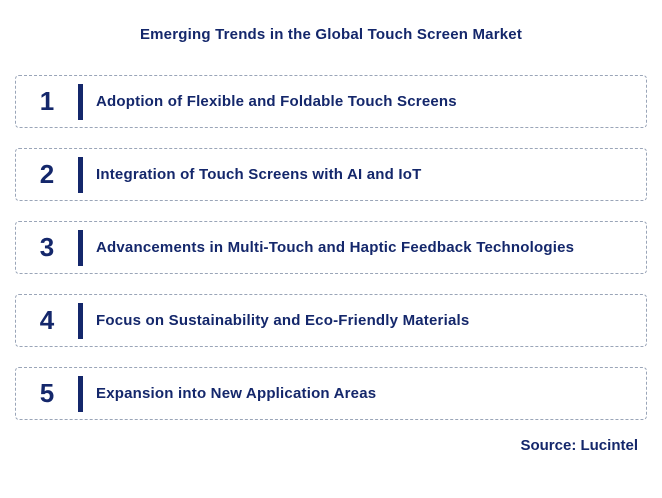  I want to click on trend-number: 5, so click(47, 393).